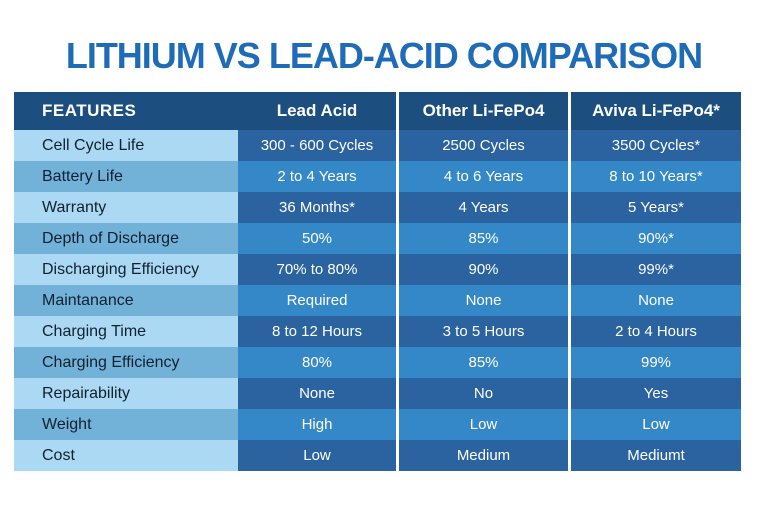  Describe the element at coordinates (317, 300) in the screenshot. I see `value-cell: Required` at that location.